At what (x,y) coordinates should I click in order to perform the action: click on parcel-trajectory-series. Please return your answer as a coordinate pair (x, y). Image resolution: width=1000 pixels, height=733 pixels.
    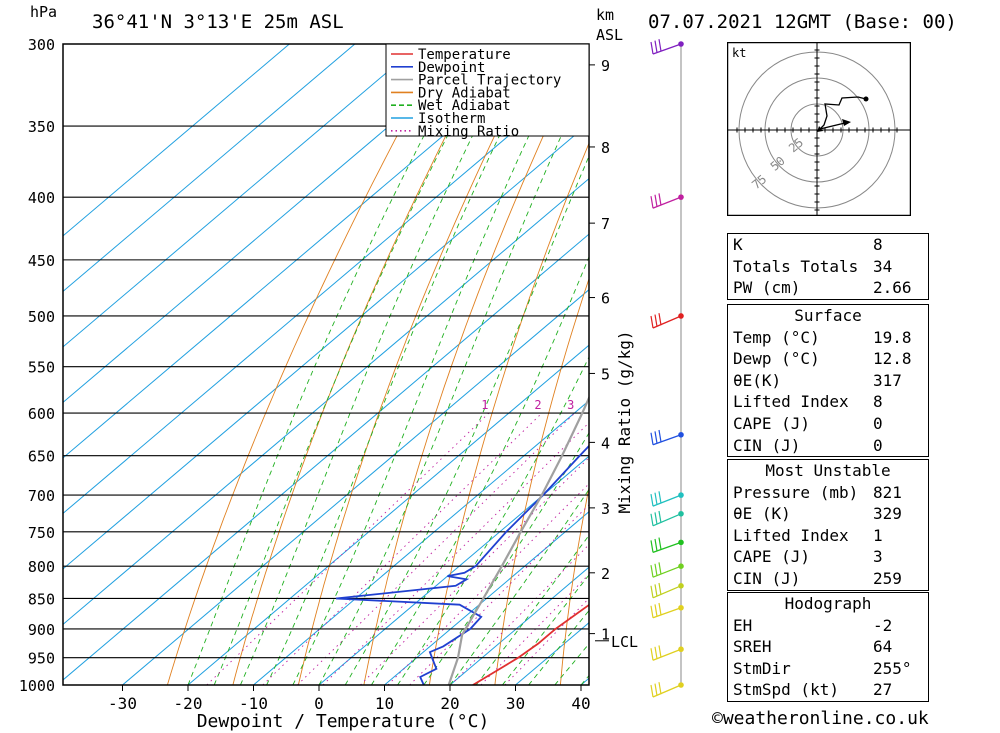
    Looking at the image, I should click on (518, 540).